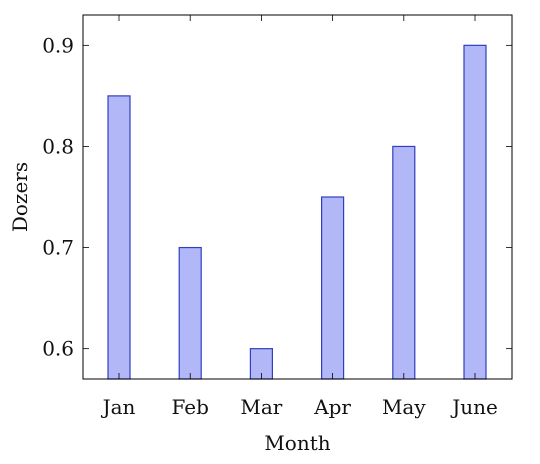 This screenshot has width=540, height=464. Describe the element at coordinates (58, 146) in the screenshot. I see `y-tick-label-2: 0.8` at that location.